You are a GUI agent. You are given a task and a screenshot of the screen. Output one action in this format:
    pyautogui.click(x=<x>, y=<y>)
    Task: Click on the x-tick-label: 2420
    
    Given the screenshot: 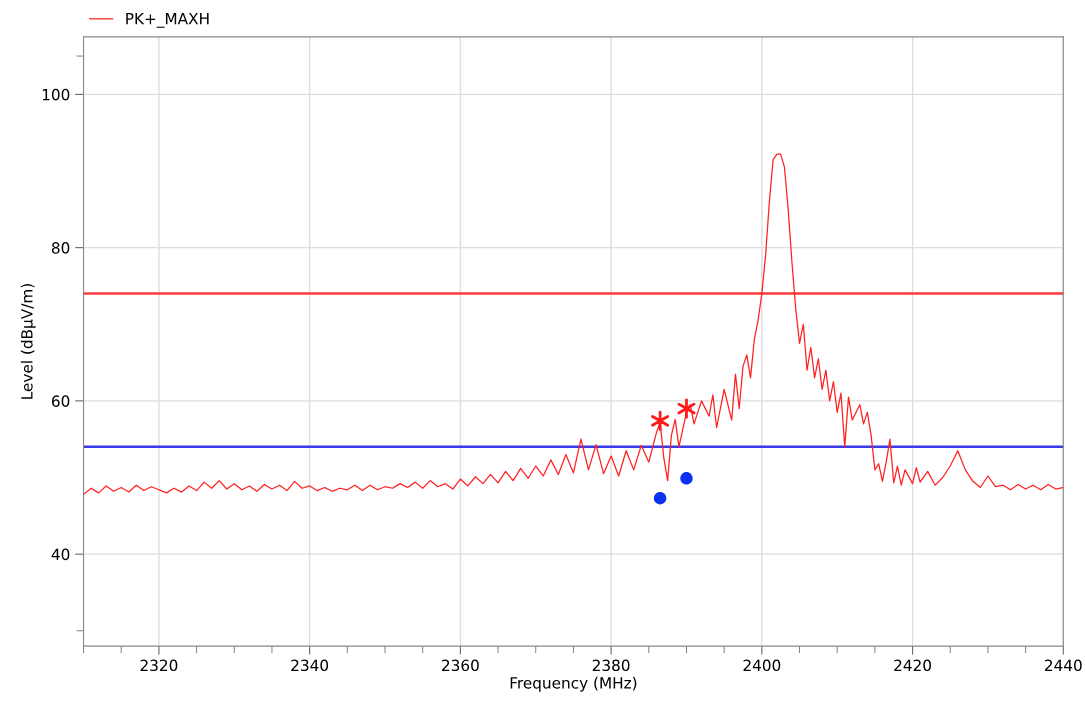 What is the action you would take?
    pyautogui.click(x=912, y=665)
    